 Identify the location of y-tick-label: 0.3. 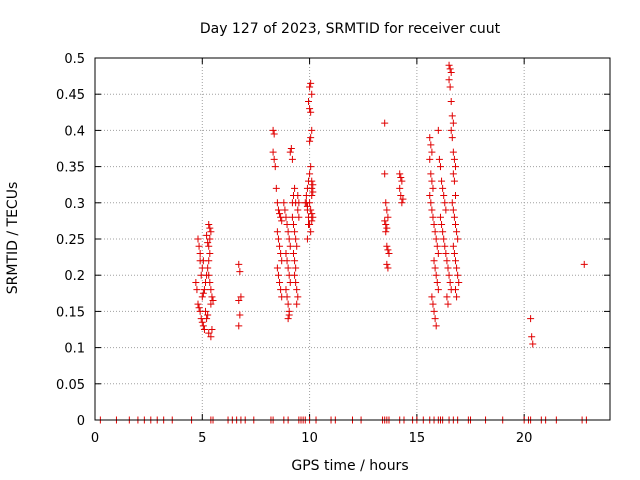
(74, 204).